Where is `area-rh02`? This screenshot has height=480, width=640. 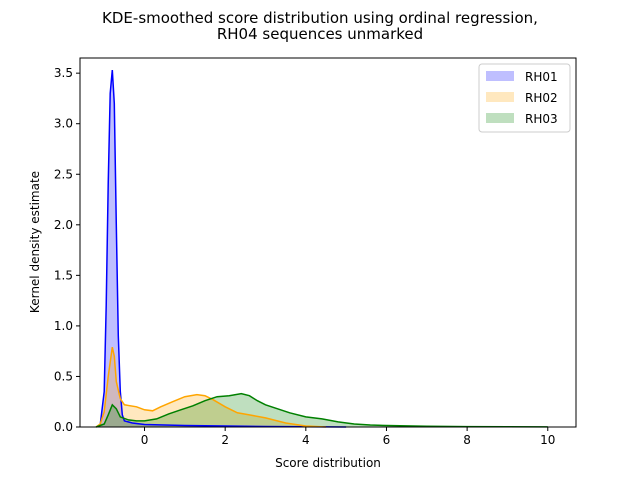 area-rh02 is located at coordinates (211, 387).